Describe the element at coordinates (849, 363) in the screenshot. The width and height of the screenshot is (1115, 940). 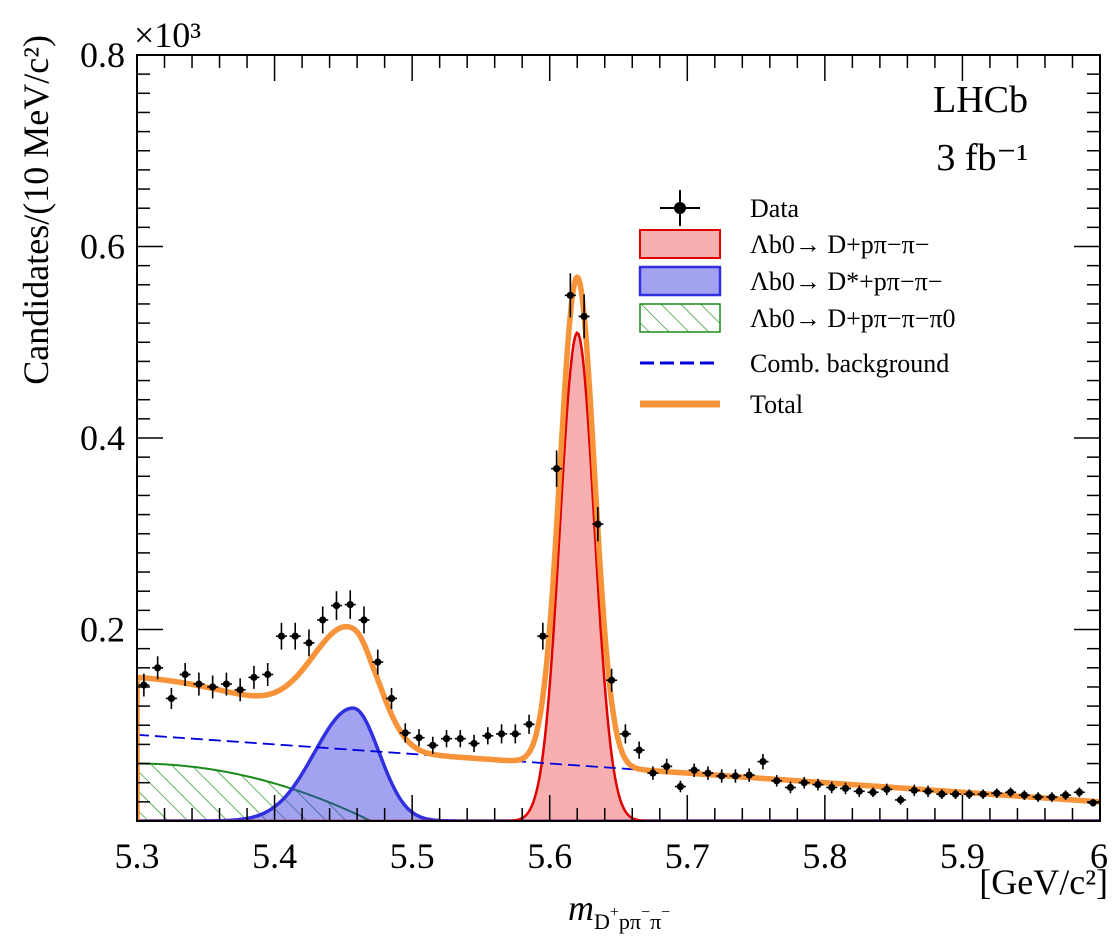
I see `legend-label-comb: Comb. background` at that location.